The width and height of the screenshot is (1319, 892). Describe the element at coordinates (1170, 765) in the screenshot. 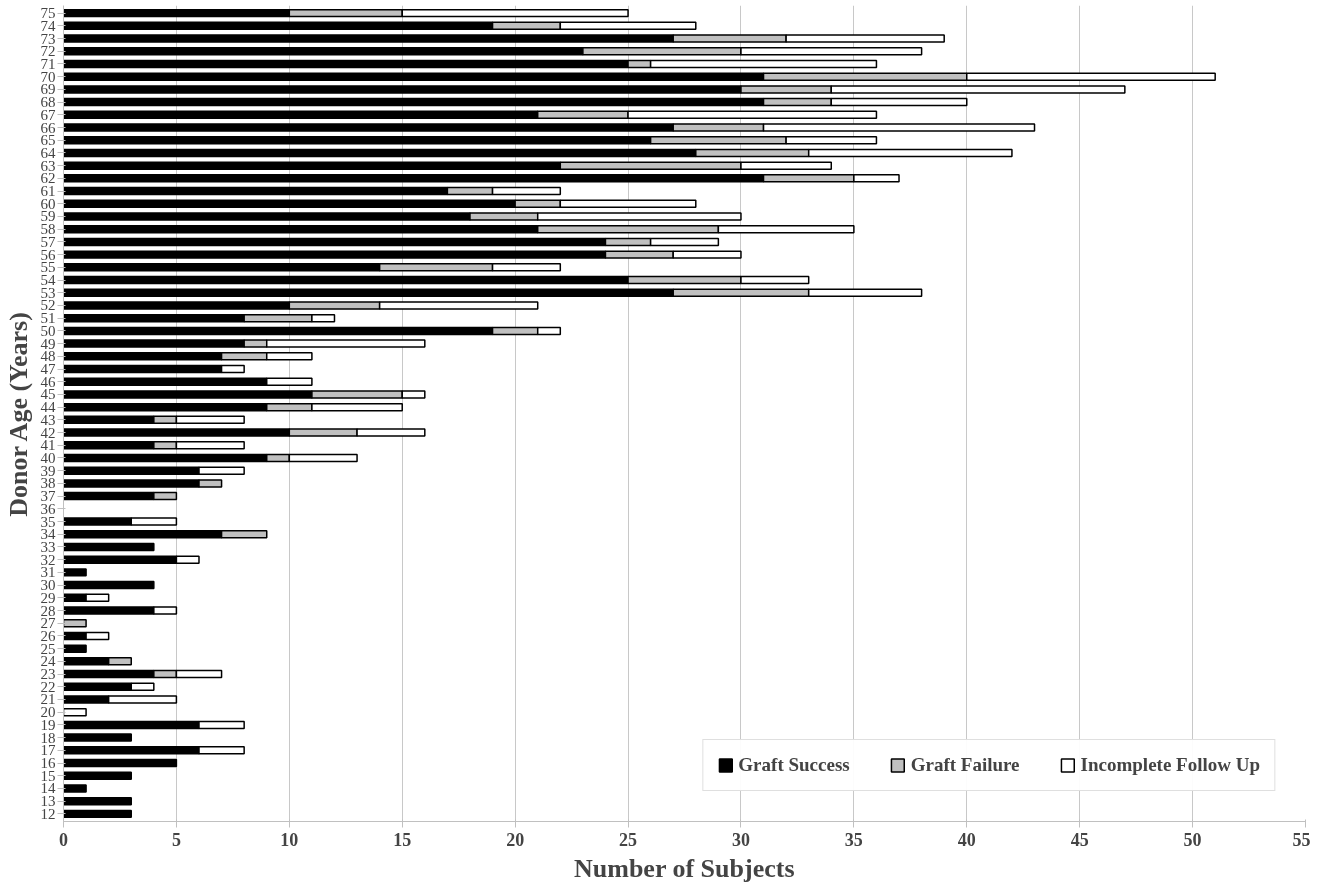

I see `legend-label: Incomplete Follow Up` at that location.